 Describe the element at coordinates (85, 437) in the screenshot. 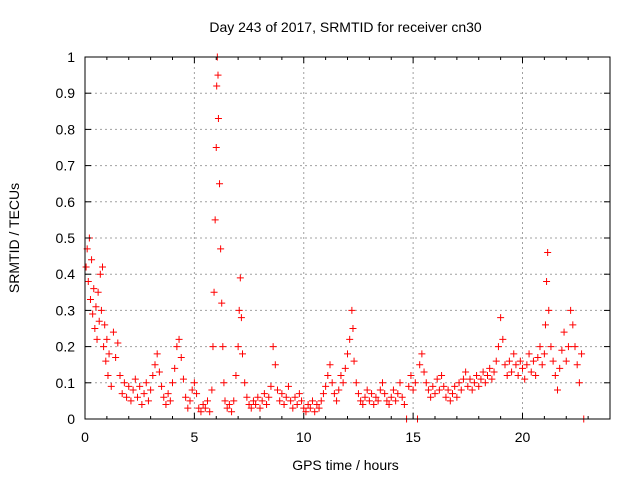

I see `x-tick-label: 0` at that location.